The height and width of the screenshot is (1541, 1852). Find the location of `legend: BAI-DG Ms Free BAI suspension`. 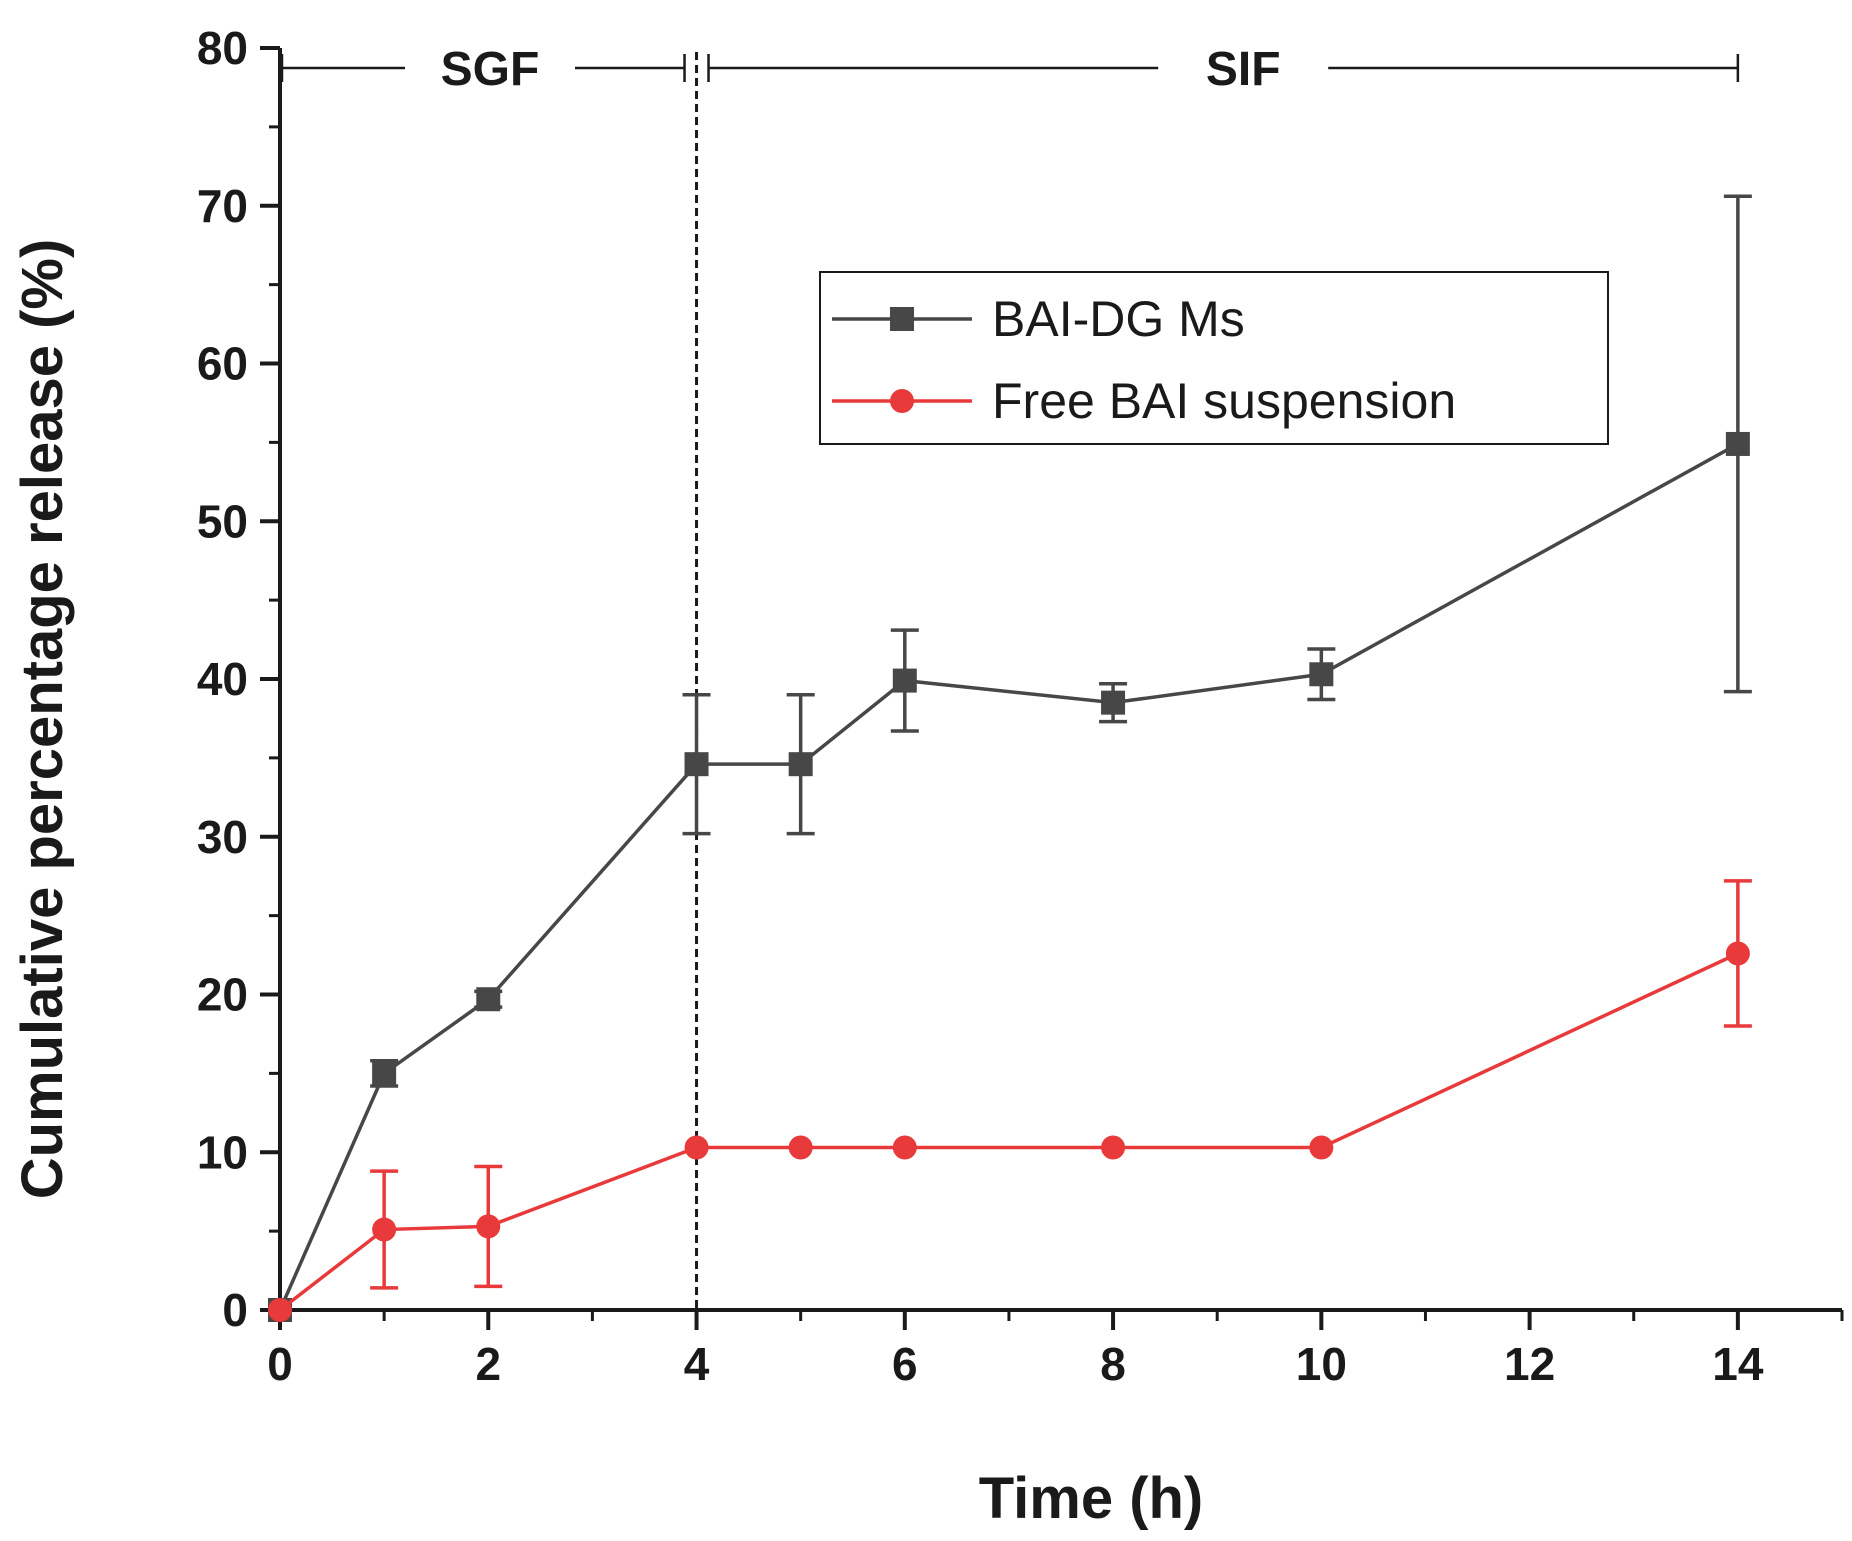

legend: BAI-DG Ms Free BAI suspension is located at coordinates (1214, 358).